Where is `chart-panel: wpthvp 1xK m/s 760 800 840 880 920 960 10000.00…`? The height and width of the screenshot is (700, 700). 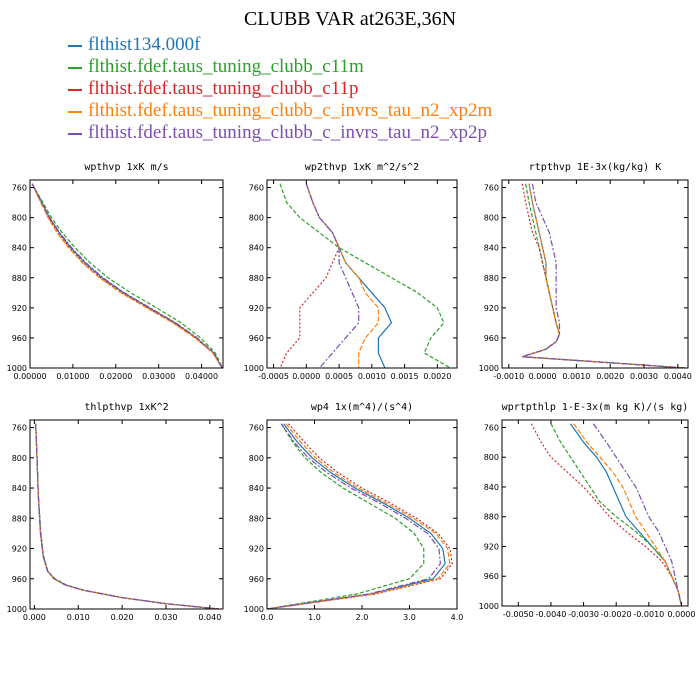
chart-panel: wpthvp 1xK m/s 760 800 840 880 920 960 10000.00… is located at coordinates (115, 271).